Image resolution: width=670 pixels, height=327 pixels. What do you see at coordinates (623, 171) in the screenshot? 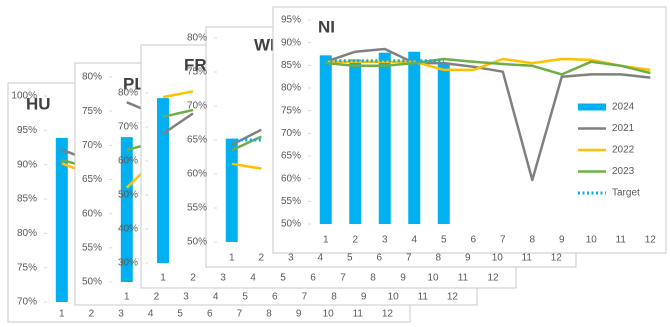
I see `legend-label: 2023` at bounding box center [623, 171].